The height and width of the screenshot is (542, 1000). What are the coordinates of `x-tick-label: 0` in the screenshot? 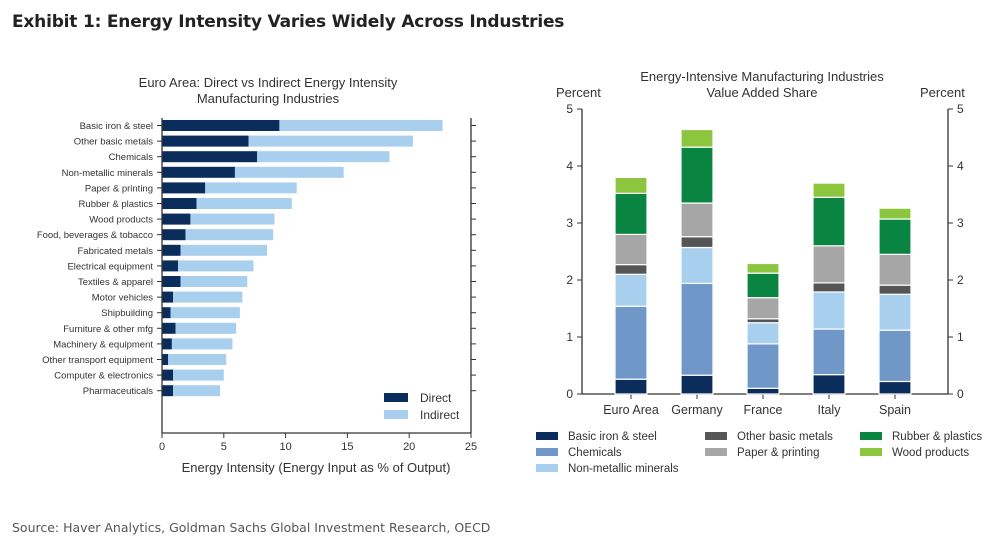 It's located at (162, 447).